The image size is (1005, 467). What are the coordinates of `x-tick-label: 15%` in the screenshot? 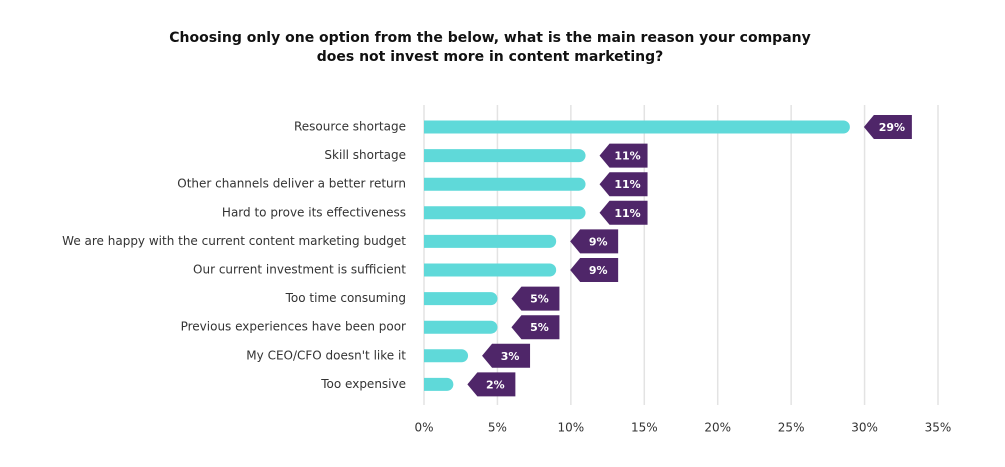 It's located at (644, 428).